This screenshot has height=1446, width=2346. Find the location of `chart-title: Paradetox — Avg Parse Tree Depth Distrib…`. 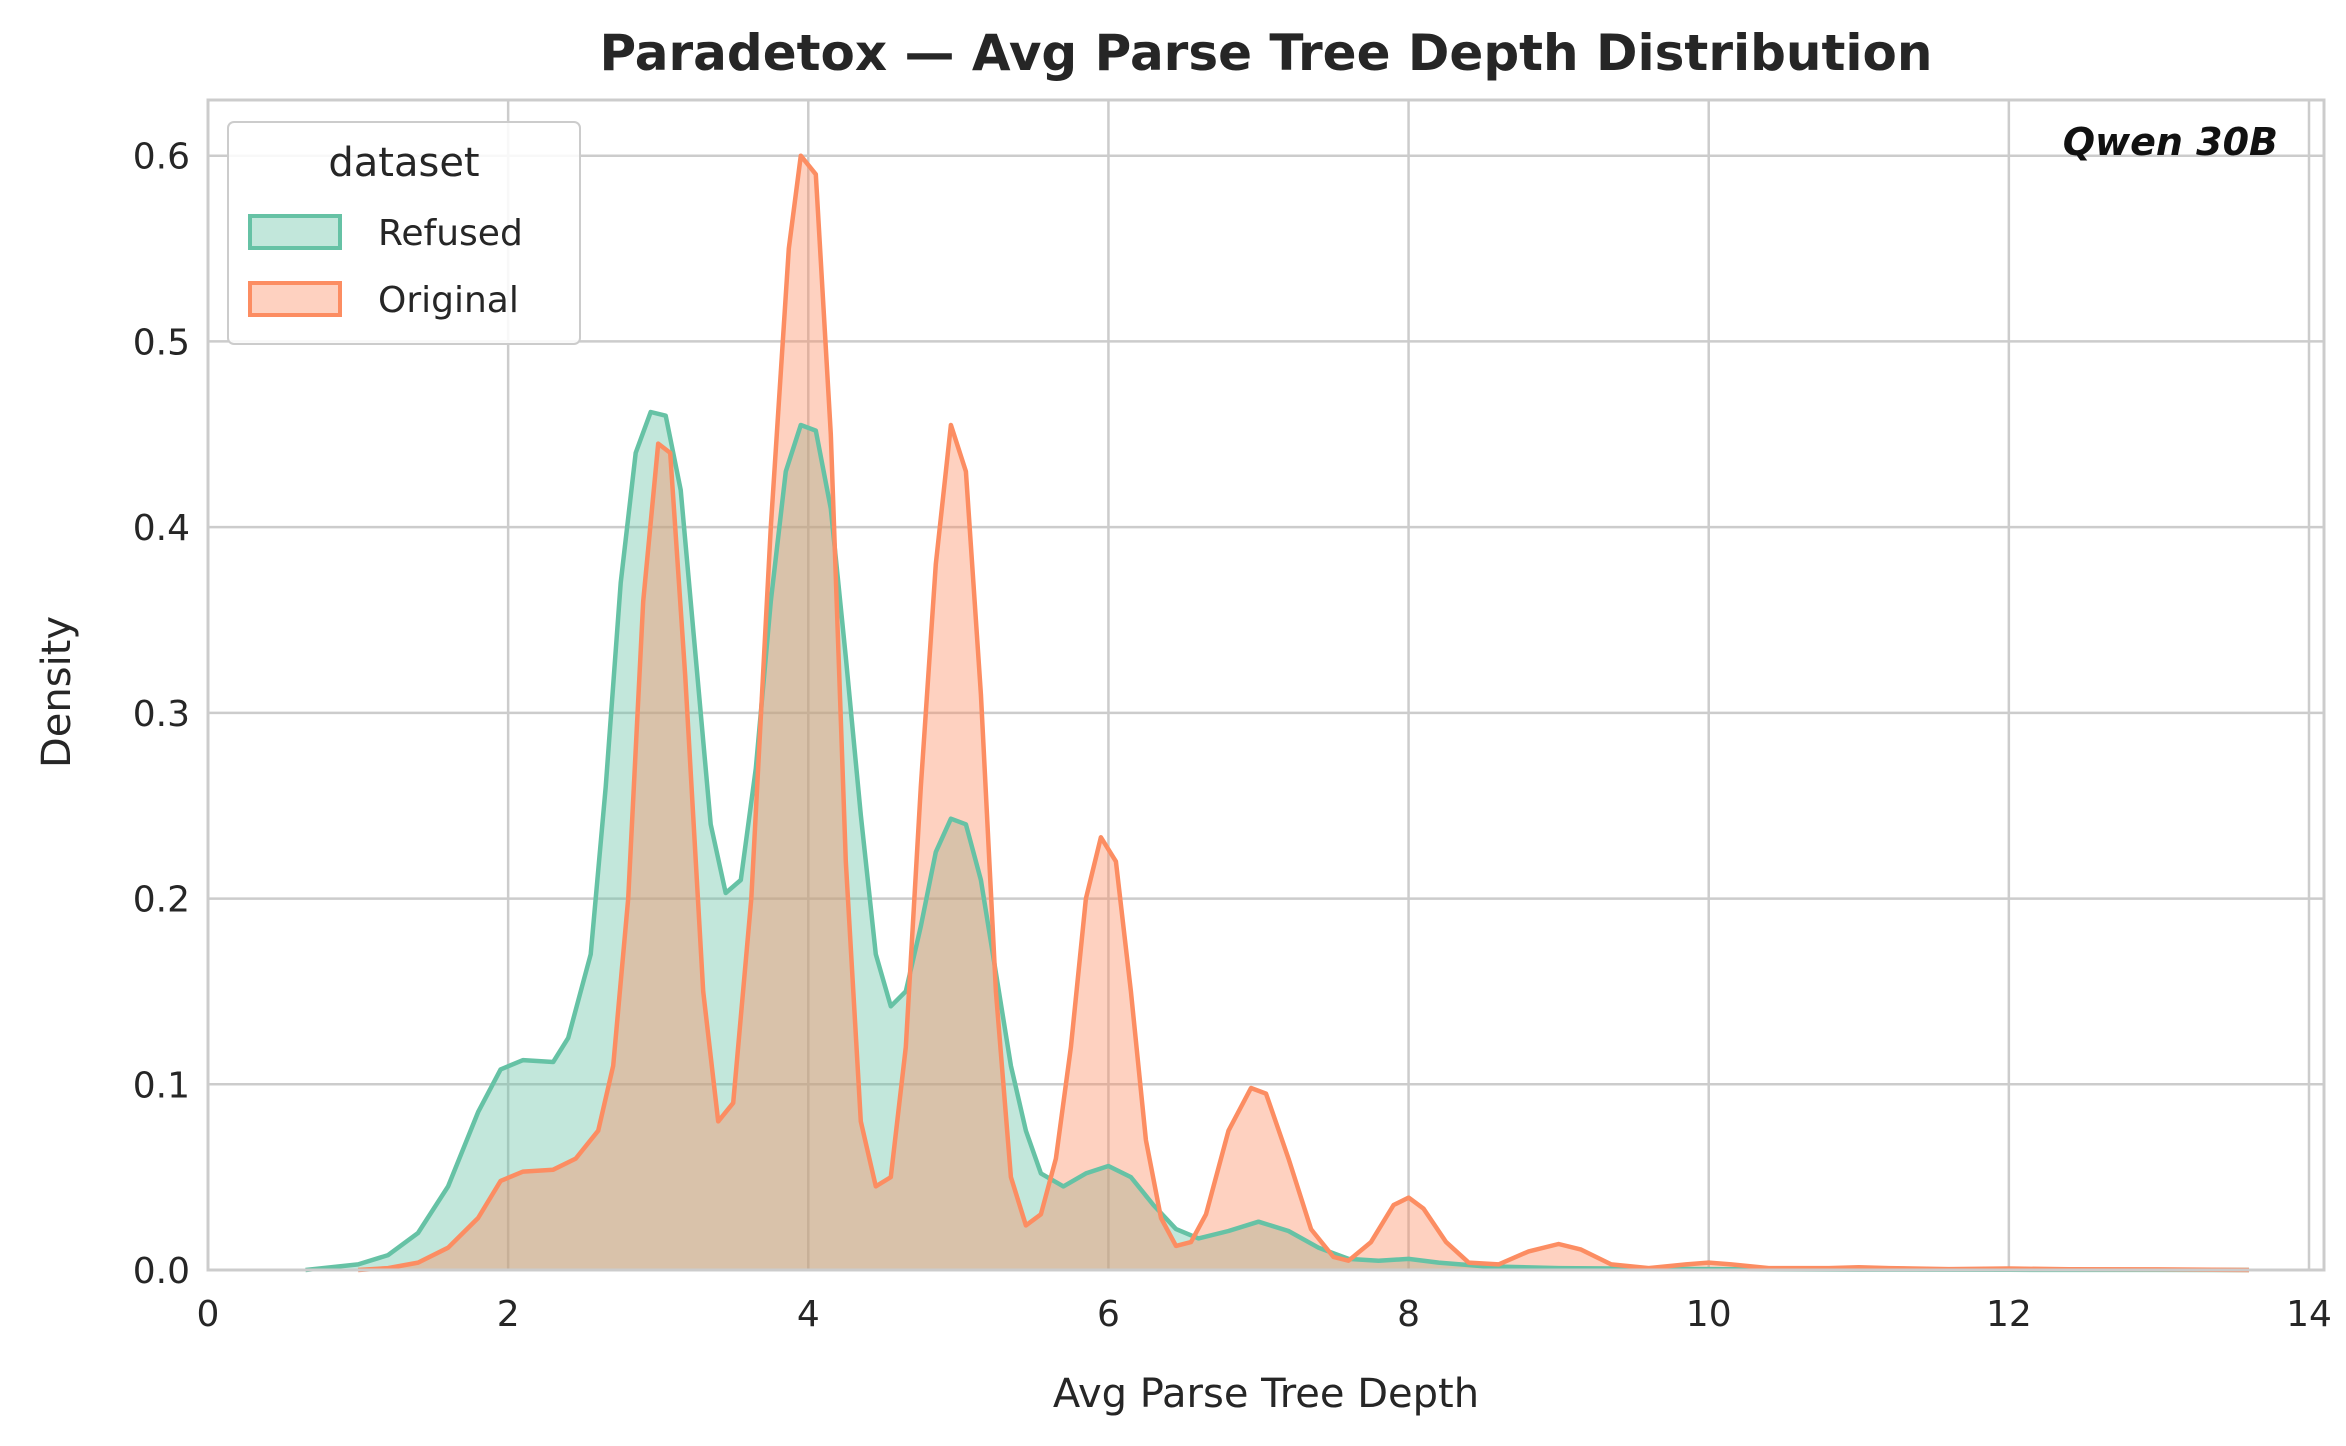

chart-title: Paradetox — Avg Parse Tree Depth Distrib… is located at coordinates (1265, 53).